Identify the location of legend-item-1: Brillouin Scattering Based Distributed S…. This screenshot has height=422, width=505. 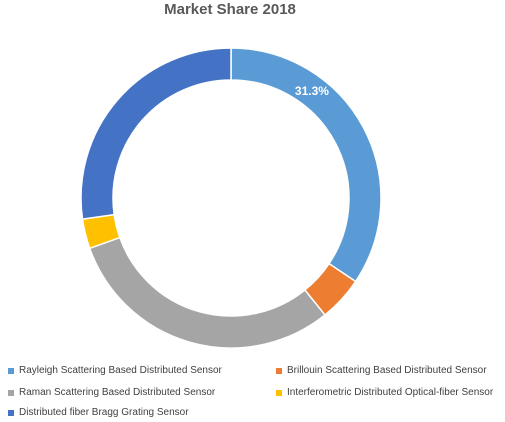
(381, 371).